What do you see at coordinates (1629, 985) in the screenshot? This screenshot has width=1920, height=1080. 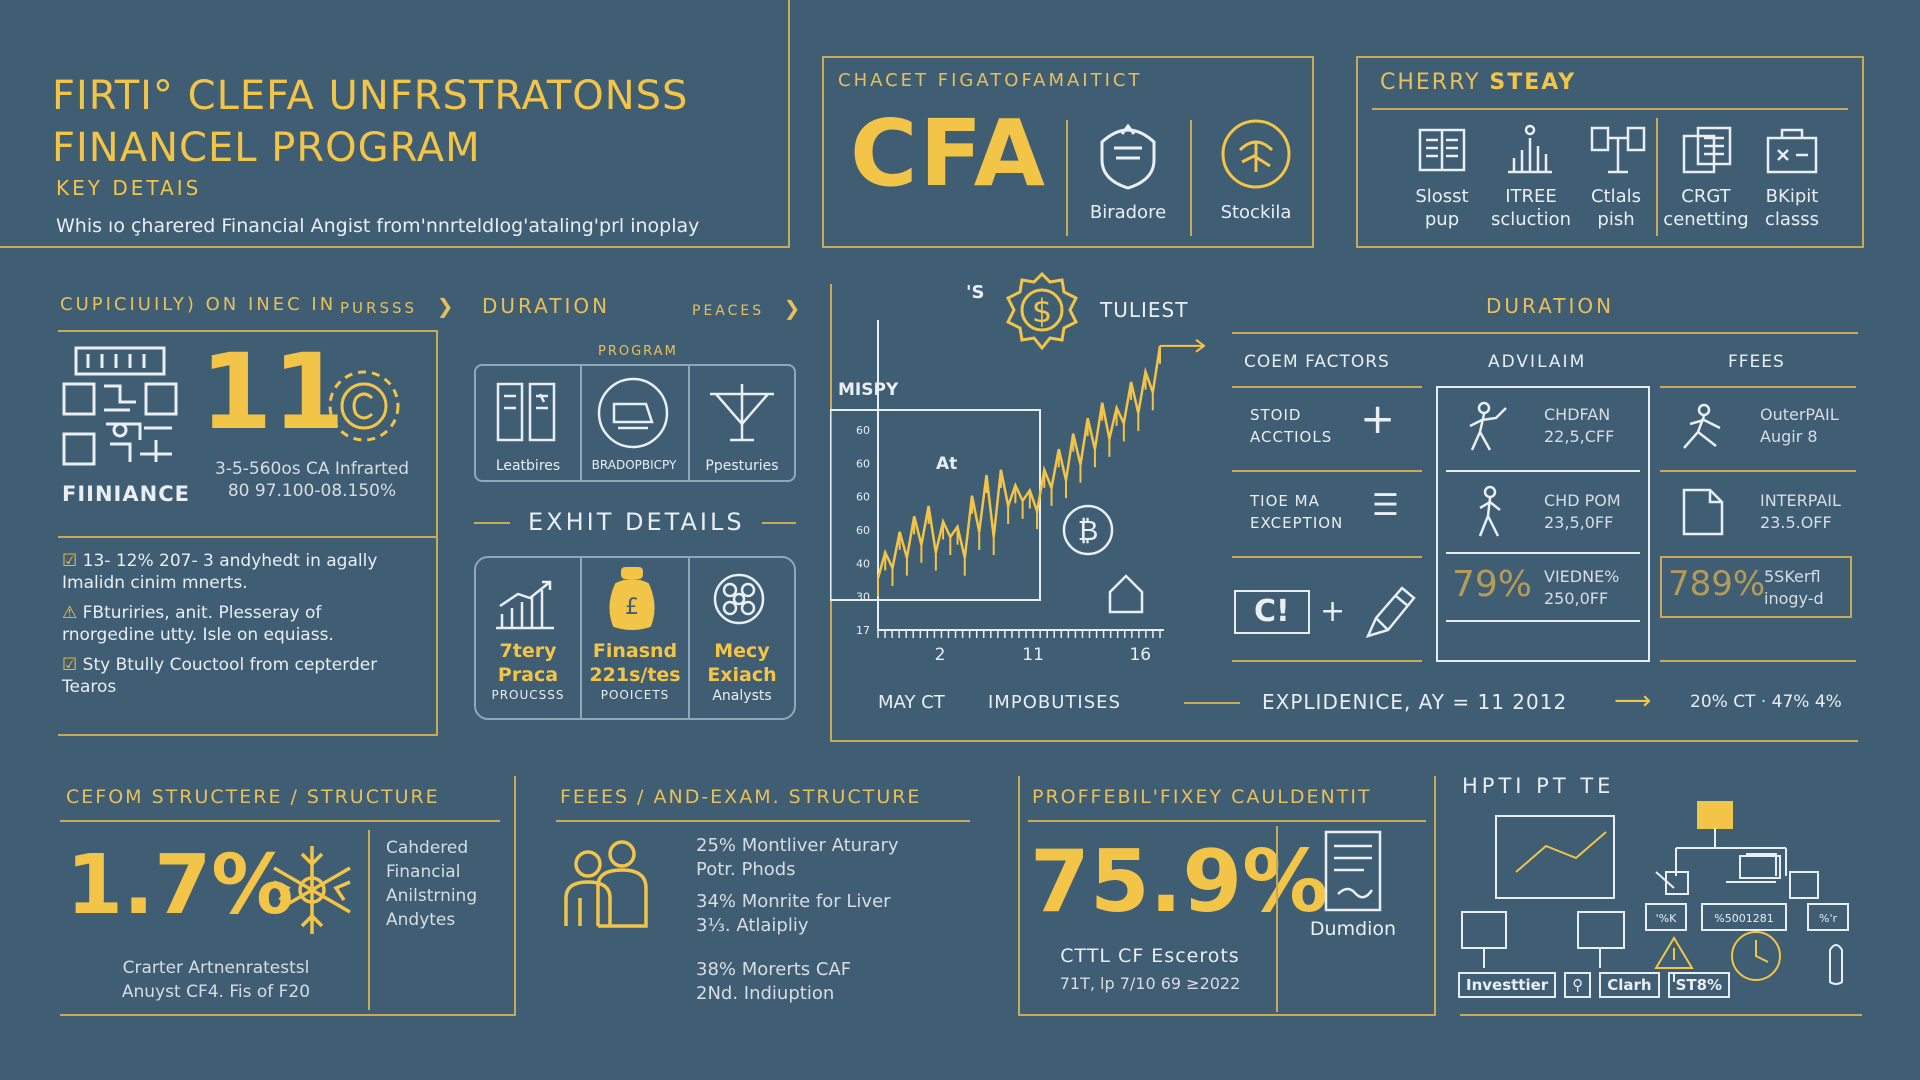 I see `network-footer-item-2: Clarh` at bounding box center [1629, 985].